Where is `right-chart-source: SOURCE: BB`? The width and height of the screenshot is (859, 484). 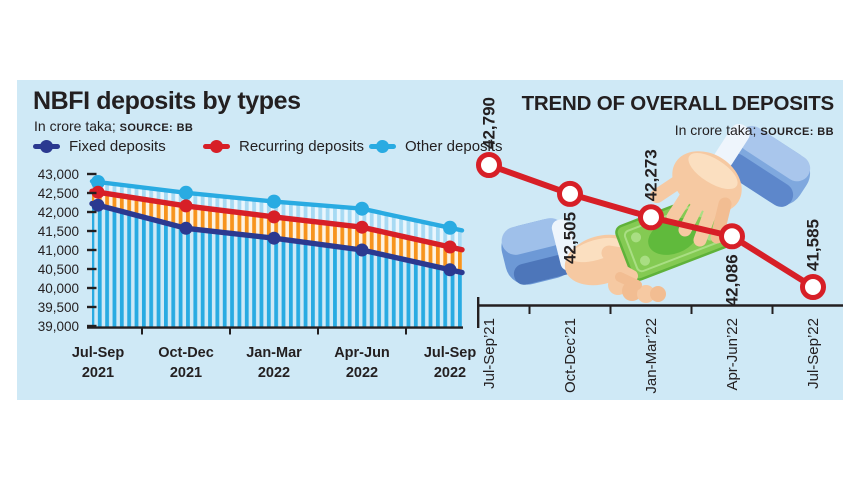
right-chart-source: SOURCE: BB is located at coordinates (797, 132).